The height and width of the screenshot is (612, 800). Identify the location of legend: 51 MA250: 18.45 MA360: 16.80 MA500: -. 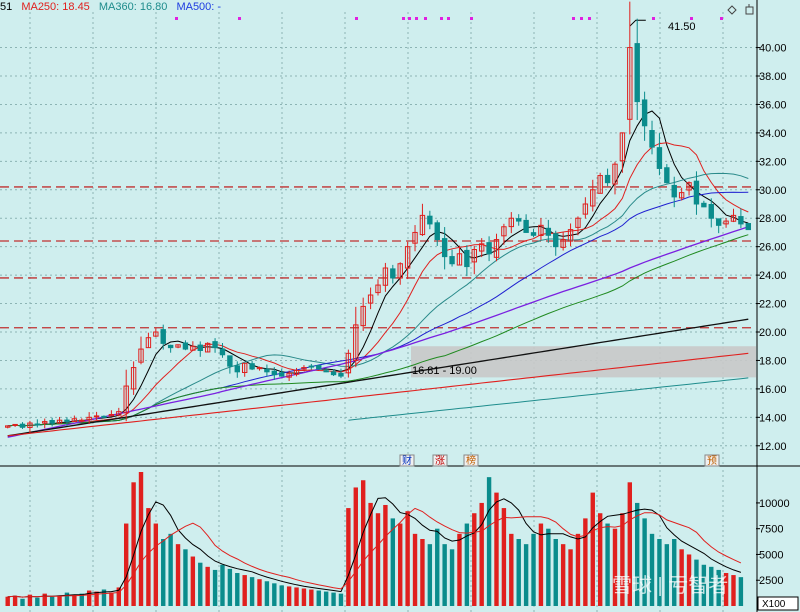
(113, 7).